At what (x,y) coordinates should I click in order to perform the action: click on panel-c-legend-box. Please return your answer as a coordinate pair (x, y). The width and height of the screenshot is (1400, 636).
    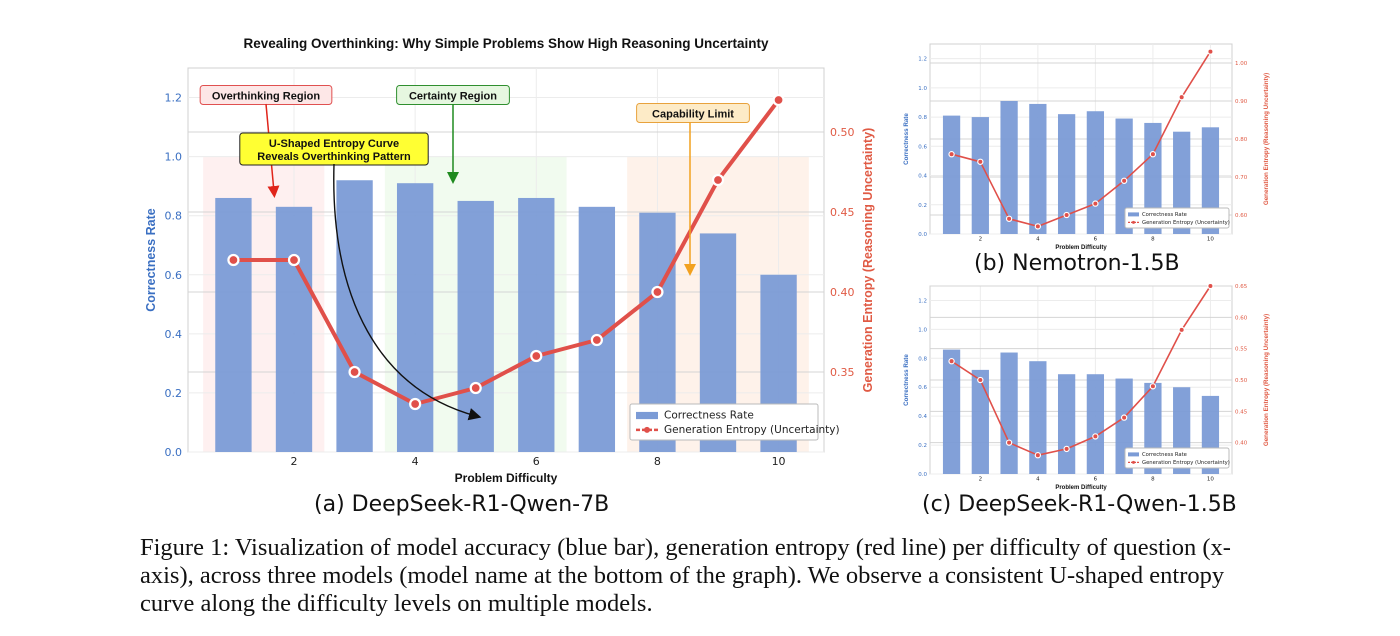
    Looking at the image, I should click on (1177, 458).